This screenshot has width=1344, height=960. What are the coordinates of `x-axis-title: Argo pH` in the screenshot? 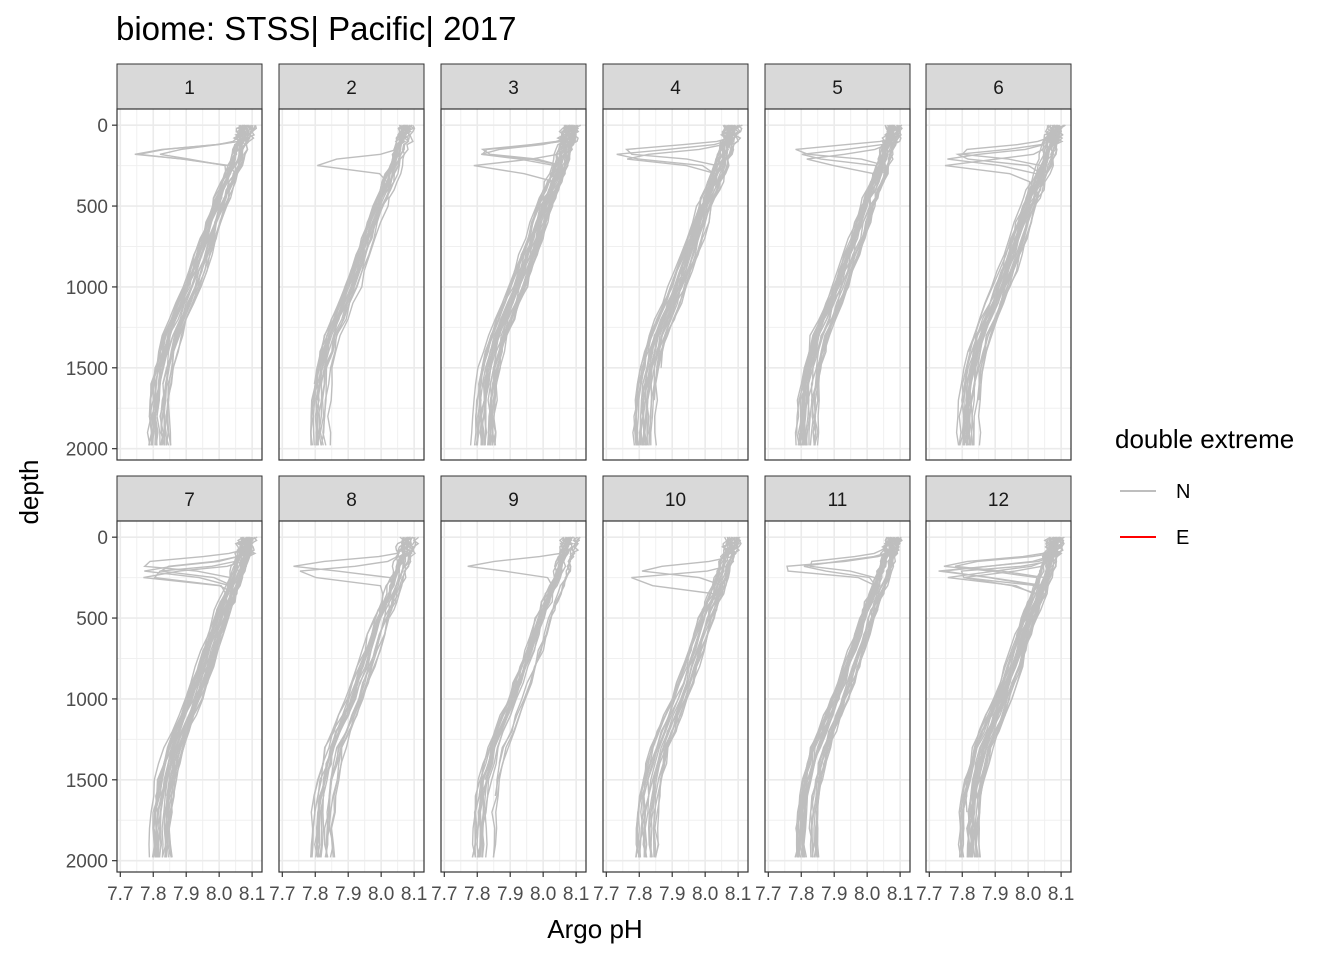 It's located at (594, 929).